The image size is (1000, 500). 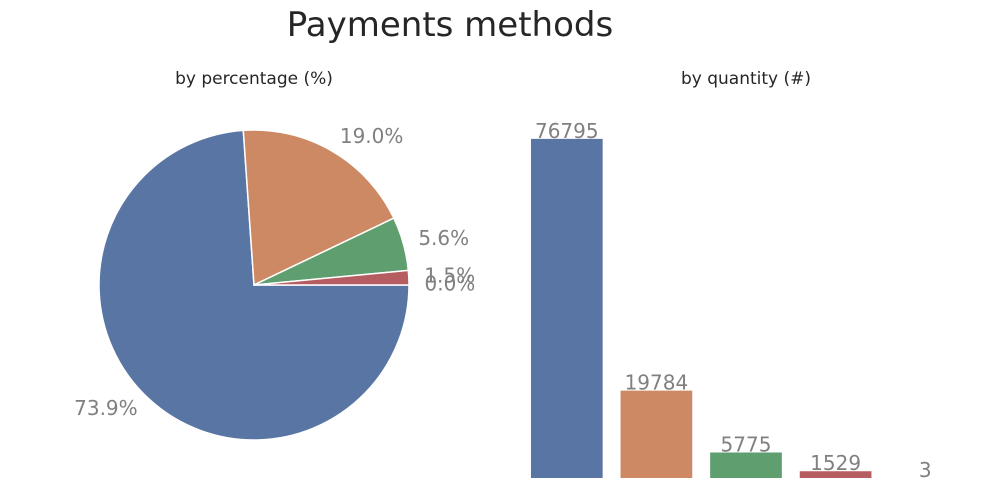 What do you see at coordinates (106, 408) in the screenshot?
I see `pie-slice-label: 73.9%` at bounding box center [106, 408].